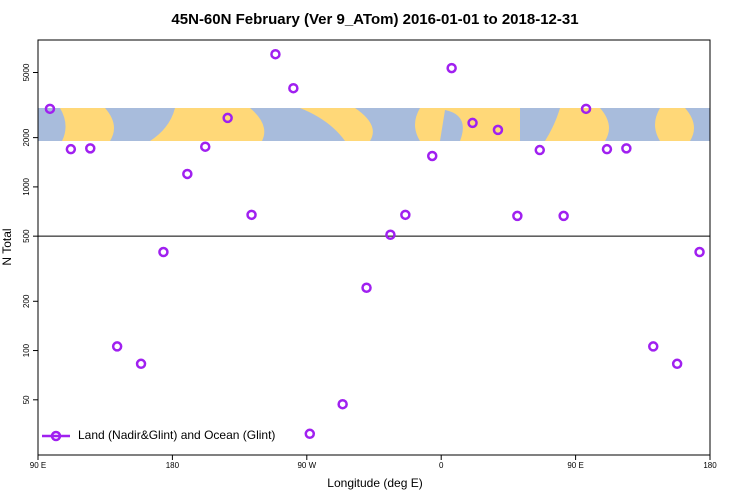 This screenshot has width=750, height=500. I want to click on x-tick-label: 90 W, so click(306, 465).